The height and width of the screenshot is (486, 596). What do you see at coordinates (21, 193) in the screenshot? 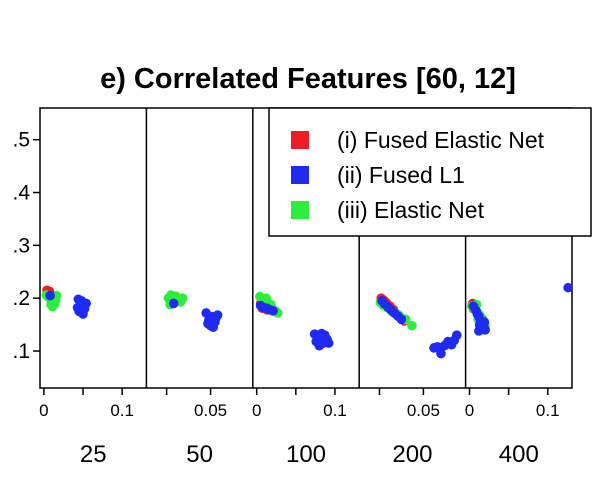
I see `y-tick-label: .4` at bounding box center [21, 193].